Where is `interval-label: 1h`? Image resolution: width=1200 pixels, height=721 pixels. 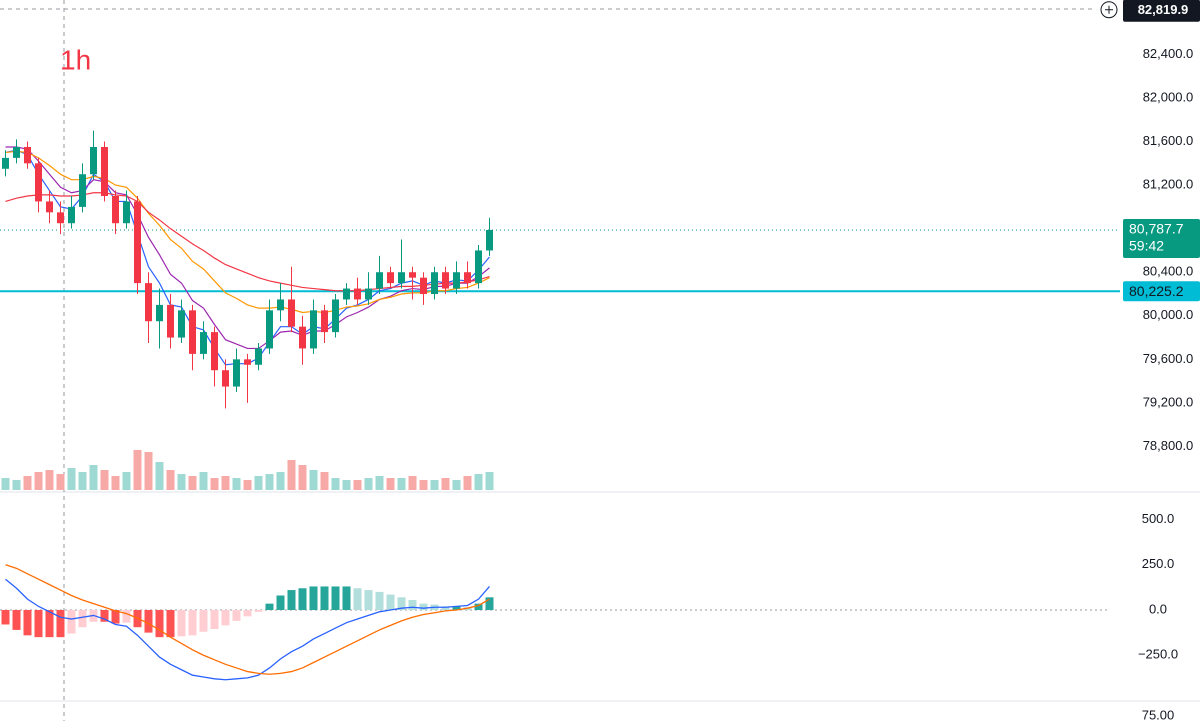 interval-label: 1h is located at coordinates (75, 59).